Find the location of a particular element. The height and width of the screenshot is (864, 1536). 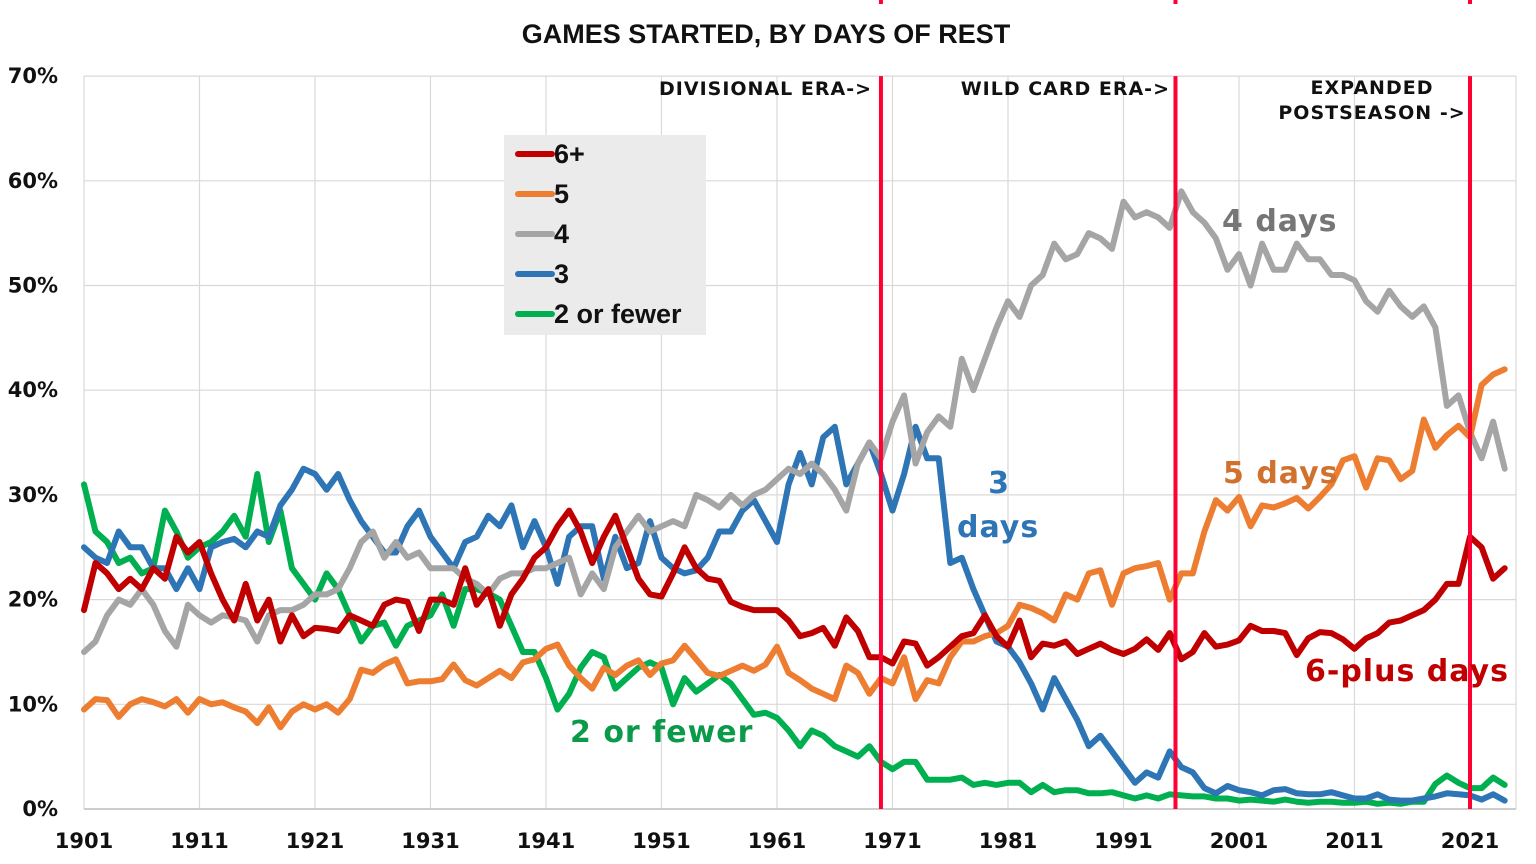

y-tick-label: 20% is located at coordinates (33, 600).